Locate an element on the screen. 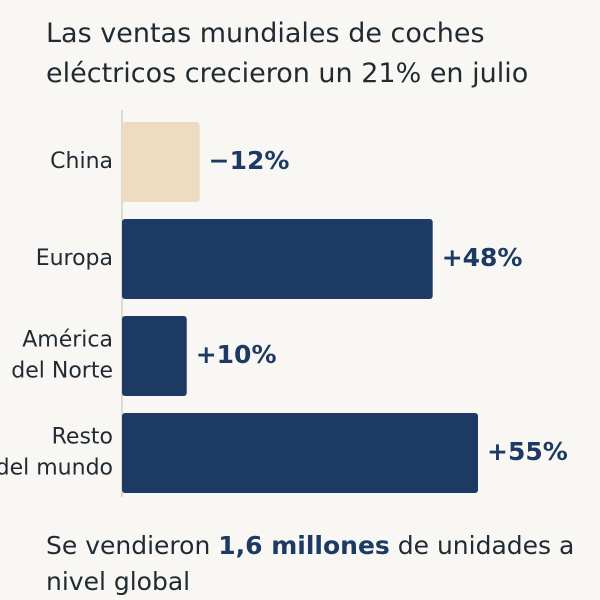 The height and width of the screenshot is (600, 600). value-label-2: +10% is located at coordinates (236, 354).